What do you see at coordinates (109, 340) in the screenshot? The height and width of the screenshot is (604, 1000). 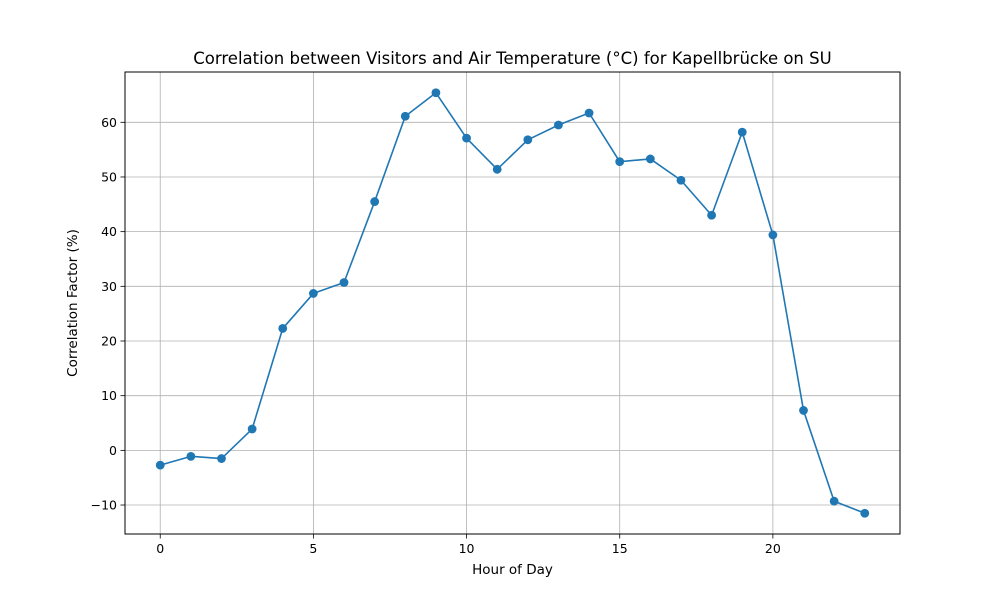 I see `y-tick-label: 20` at bounding box center [109, 340].